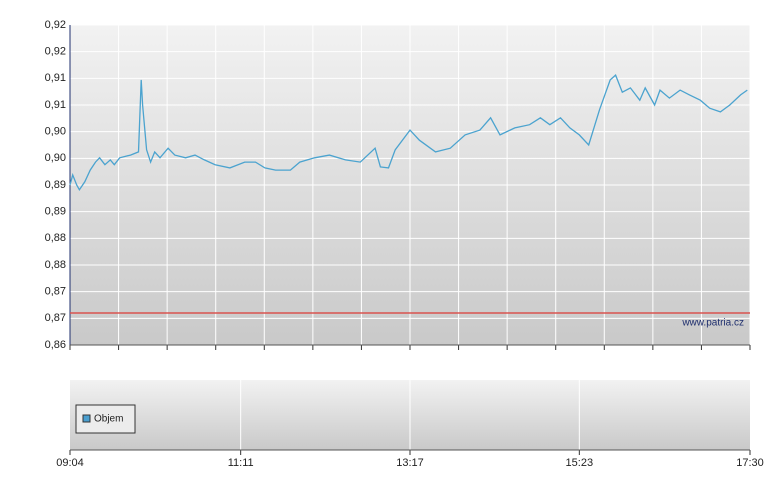  Describe the element at coordinates (108, 419) in the screenshot. I see `legend-label: Objem` at that location.